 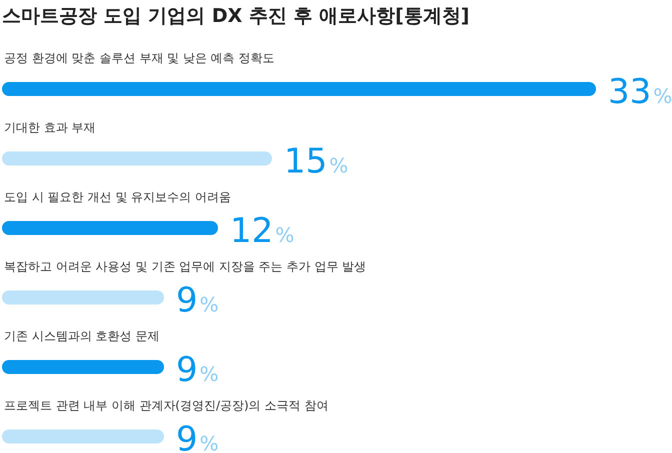 I want to click on data-label: 12%, so click(x=262, y=231).